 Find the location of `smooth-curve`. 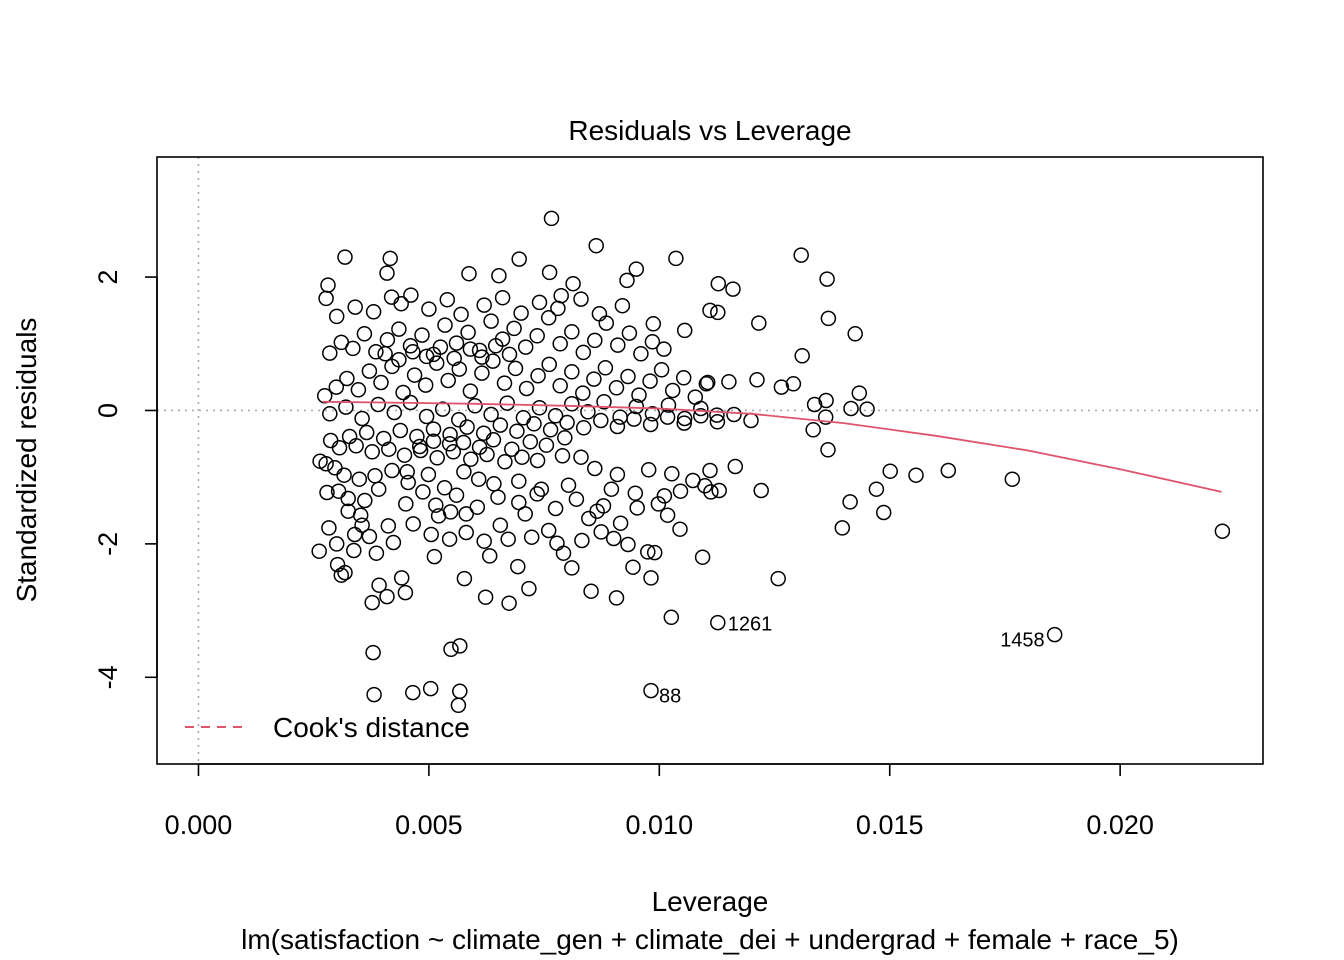

smooth-curve is located at coordinates (772, 446).